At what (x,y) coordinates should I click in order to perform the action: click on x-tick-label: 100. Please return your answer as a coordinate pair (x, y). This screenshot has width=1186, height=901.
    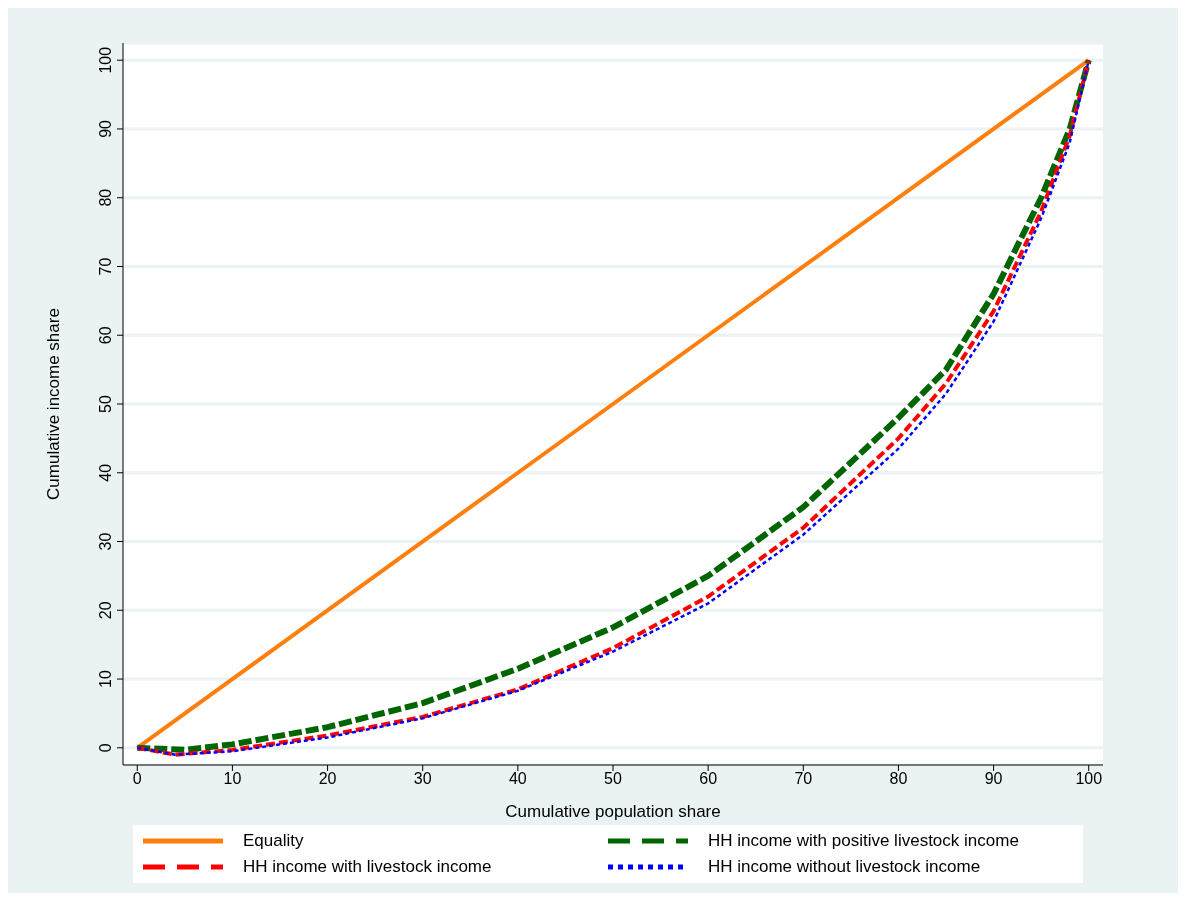
    Looking at the image, I should click on (1089, 779).